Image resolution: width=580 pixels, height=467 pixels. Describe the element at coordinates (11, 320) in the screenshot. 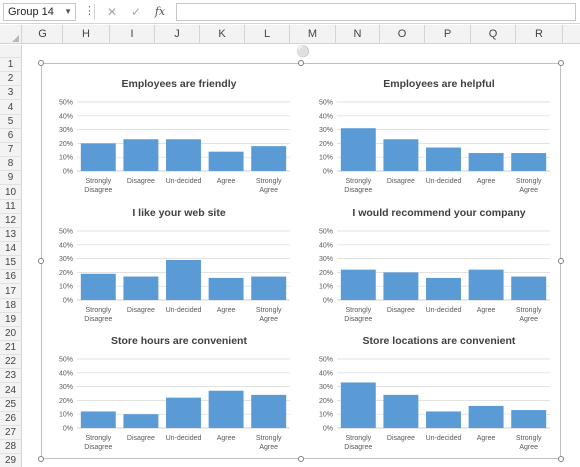

I see `row-header-19: 19` at that location.